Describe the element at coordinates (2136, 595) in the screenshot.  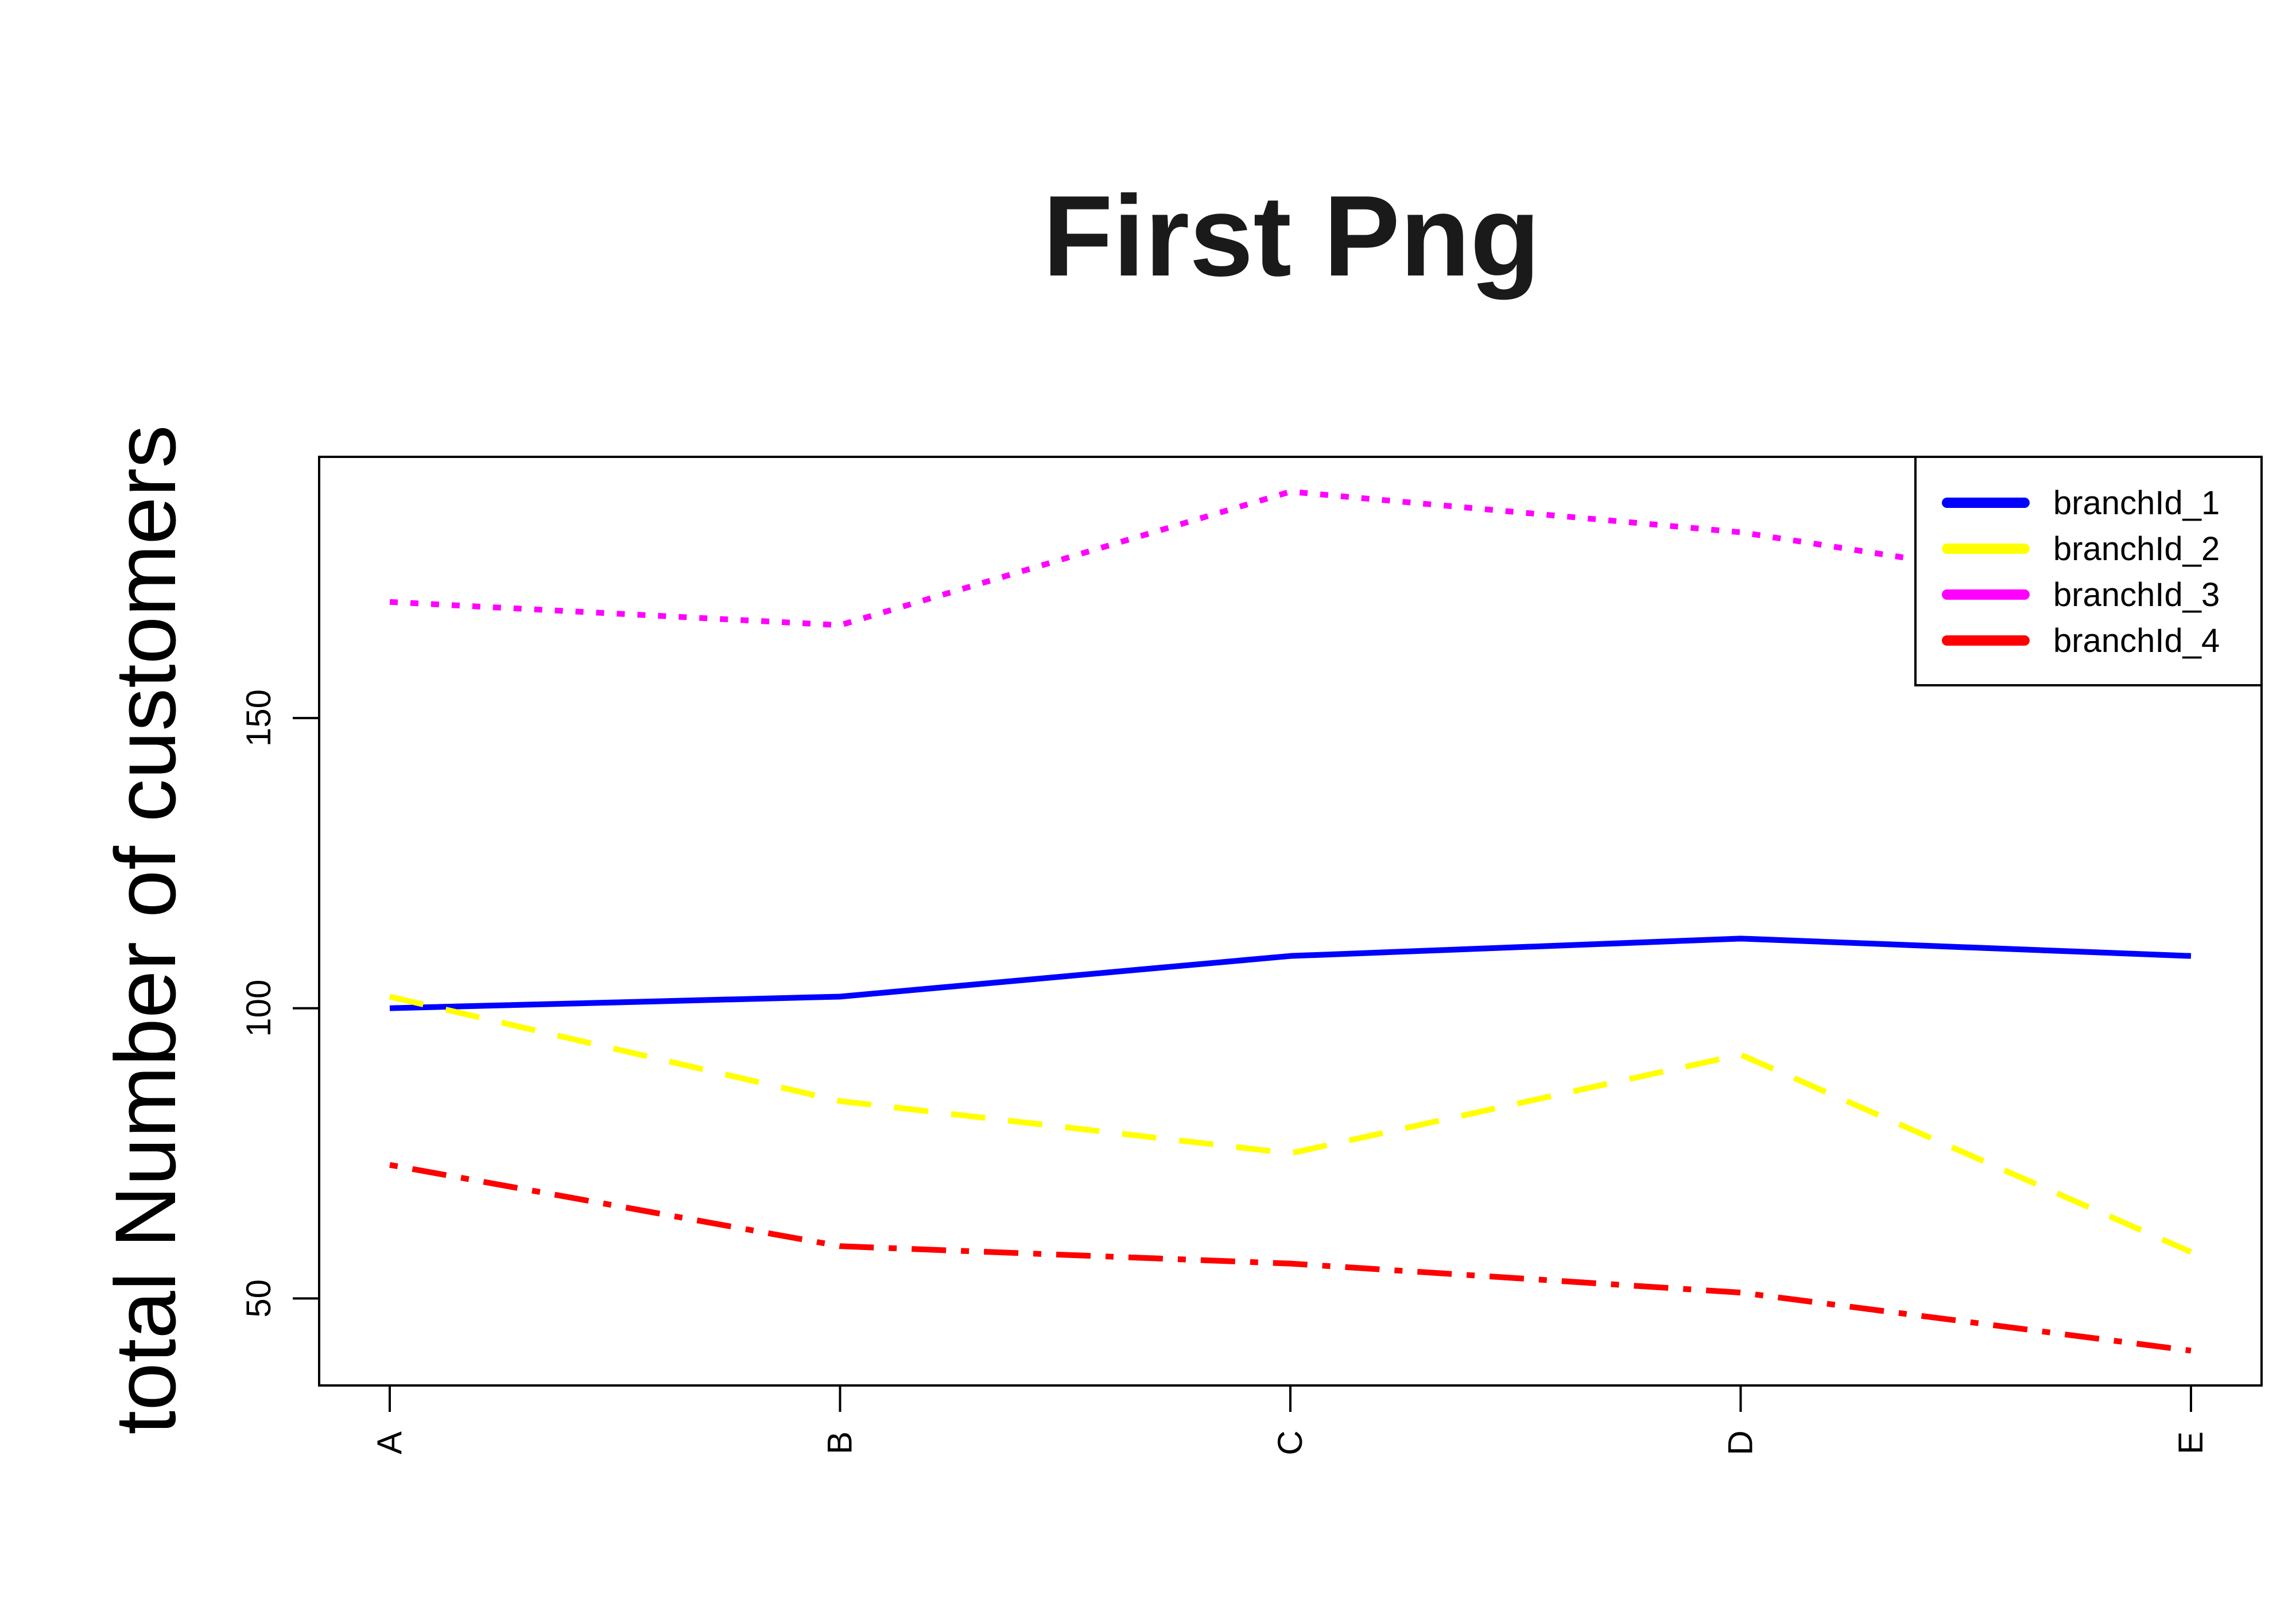
I see `legend-label-3: branchId_3` at that location.